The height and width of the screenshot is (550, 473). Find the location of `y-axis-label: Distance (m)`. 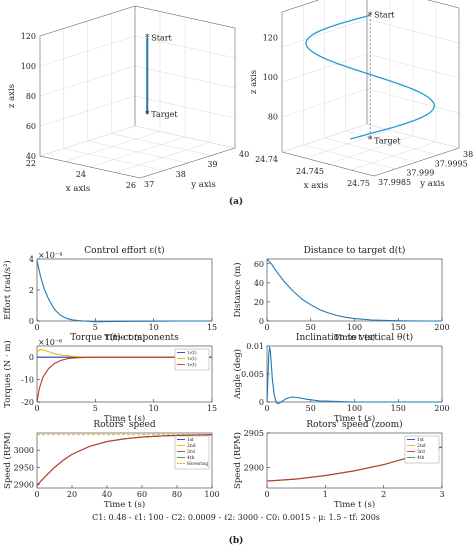

y-axis-label: Distance (m) is located at coordinates (237, 289).